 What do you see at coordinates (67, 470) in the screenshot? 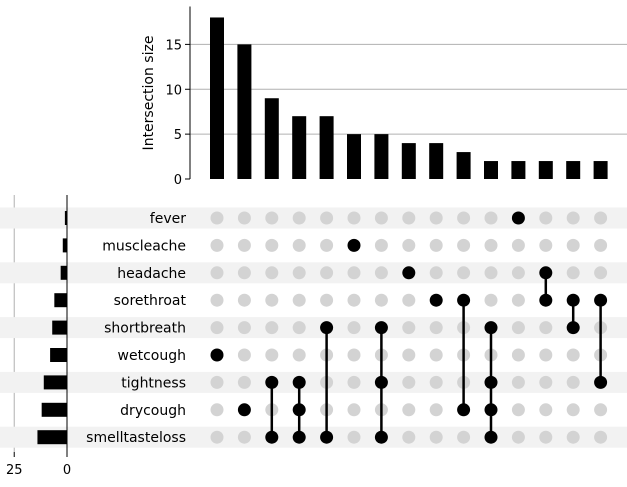
I see `x-tick-label: 0` at bounding box center [67, 470].